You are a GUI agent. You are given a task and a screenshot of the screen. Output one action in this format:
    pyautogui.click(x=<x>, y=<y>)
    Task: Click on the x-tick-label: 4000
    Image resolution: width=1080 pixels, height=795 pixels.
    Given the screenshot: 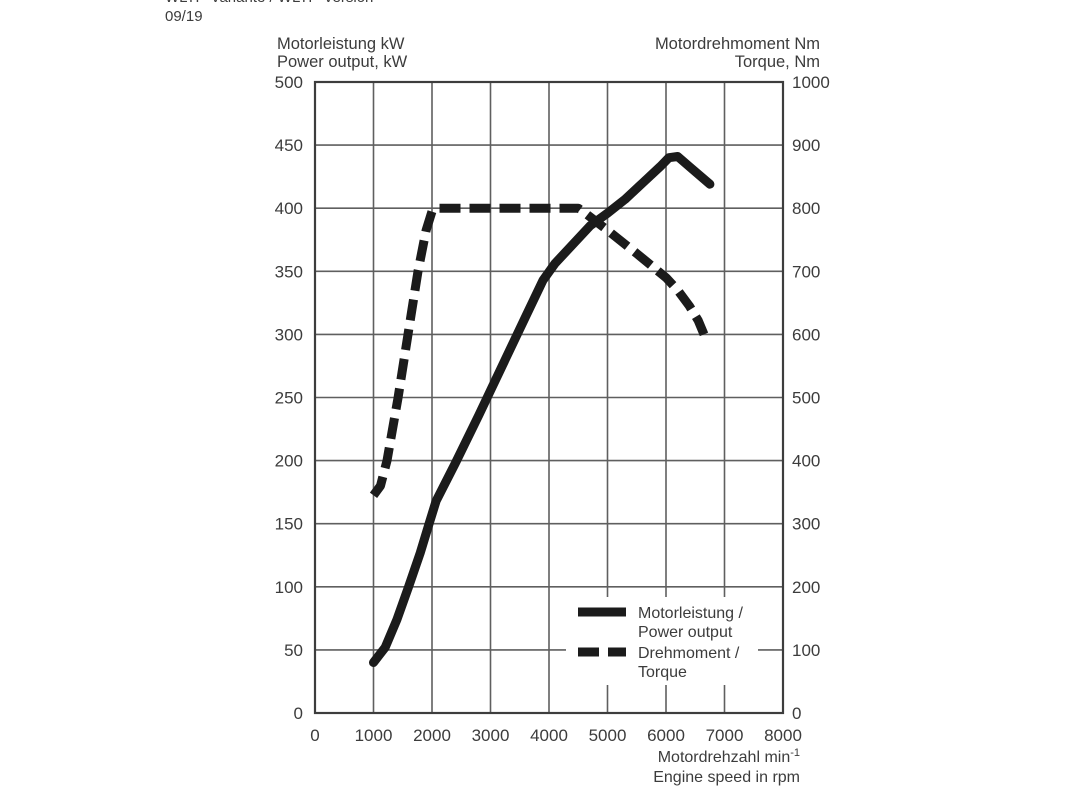 What is the action you would take?
    pyautogui.click(x=549, y=735)
    